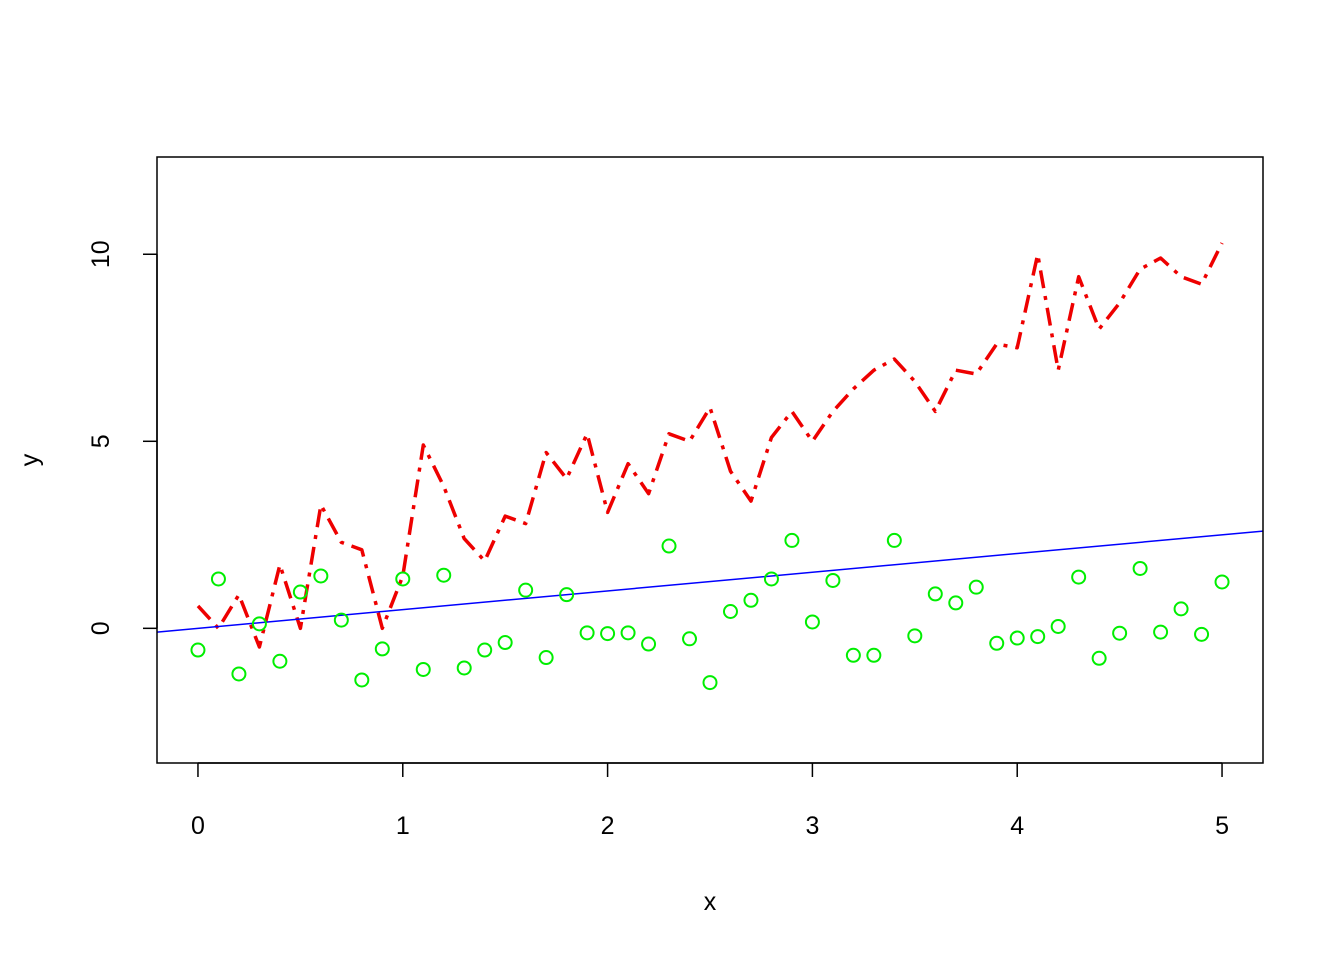 Image resolution: width=1344 pixels, height=965 pixels. I want to click on y-tick-label: 0, so click(101, 628).